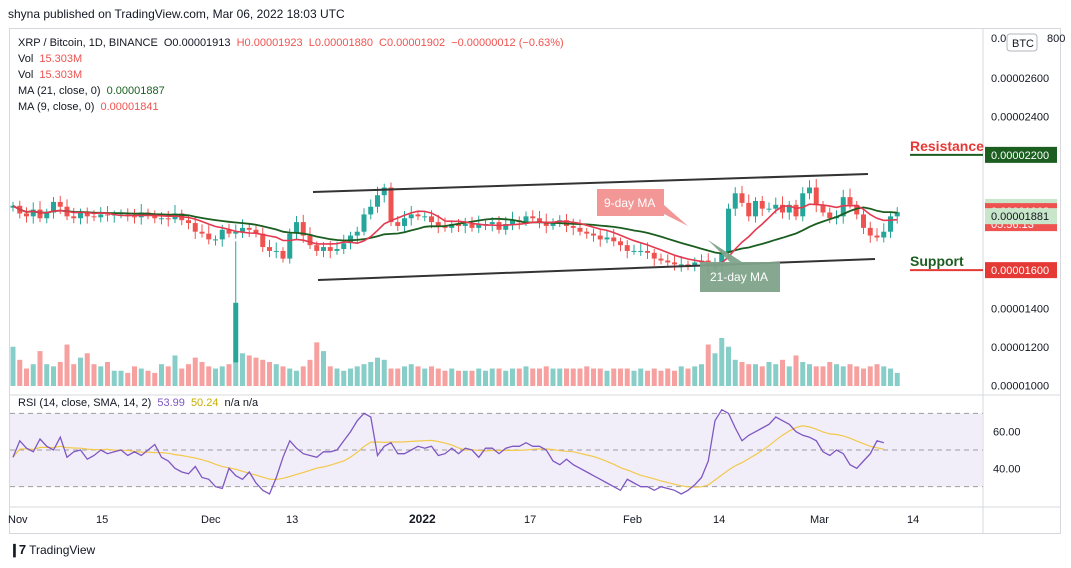 The height and width of the screenshot is (568, 1071). What do you see at coordinates (1007, 433) in the screenshot?
I see `rsi-tick-60: 60.00` at bounding box center [1007, 433].